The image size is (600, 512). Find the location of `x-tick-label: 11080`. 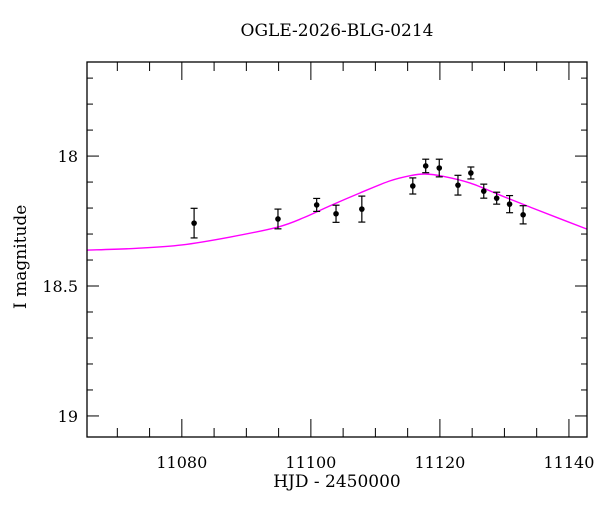

x-tick-label: 11080 is located at coordinates (181, 462).